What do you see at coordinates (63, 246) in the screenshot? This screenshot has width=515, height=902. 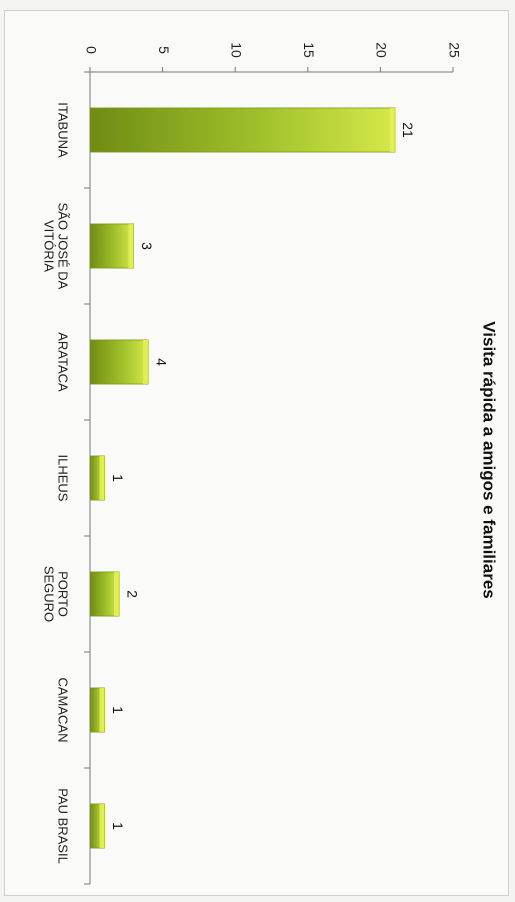 I see `category-label: SÃO JOSÉ DA` at bounding box center [63, 246].